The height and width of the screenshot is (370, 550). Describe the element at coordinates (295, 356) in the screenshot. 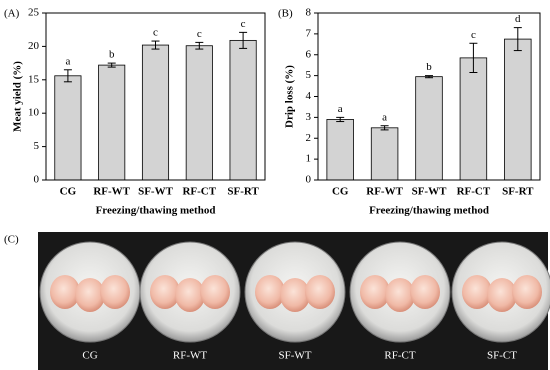

I see `photo-caption: SF-WT` at that location.